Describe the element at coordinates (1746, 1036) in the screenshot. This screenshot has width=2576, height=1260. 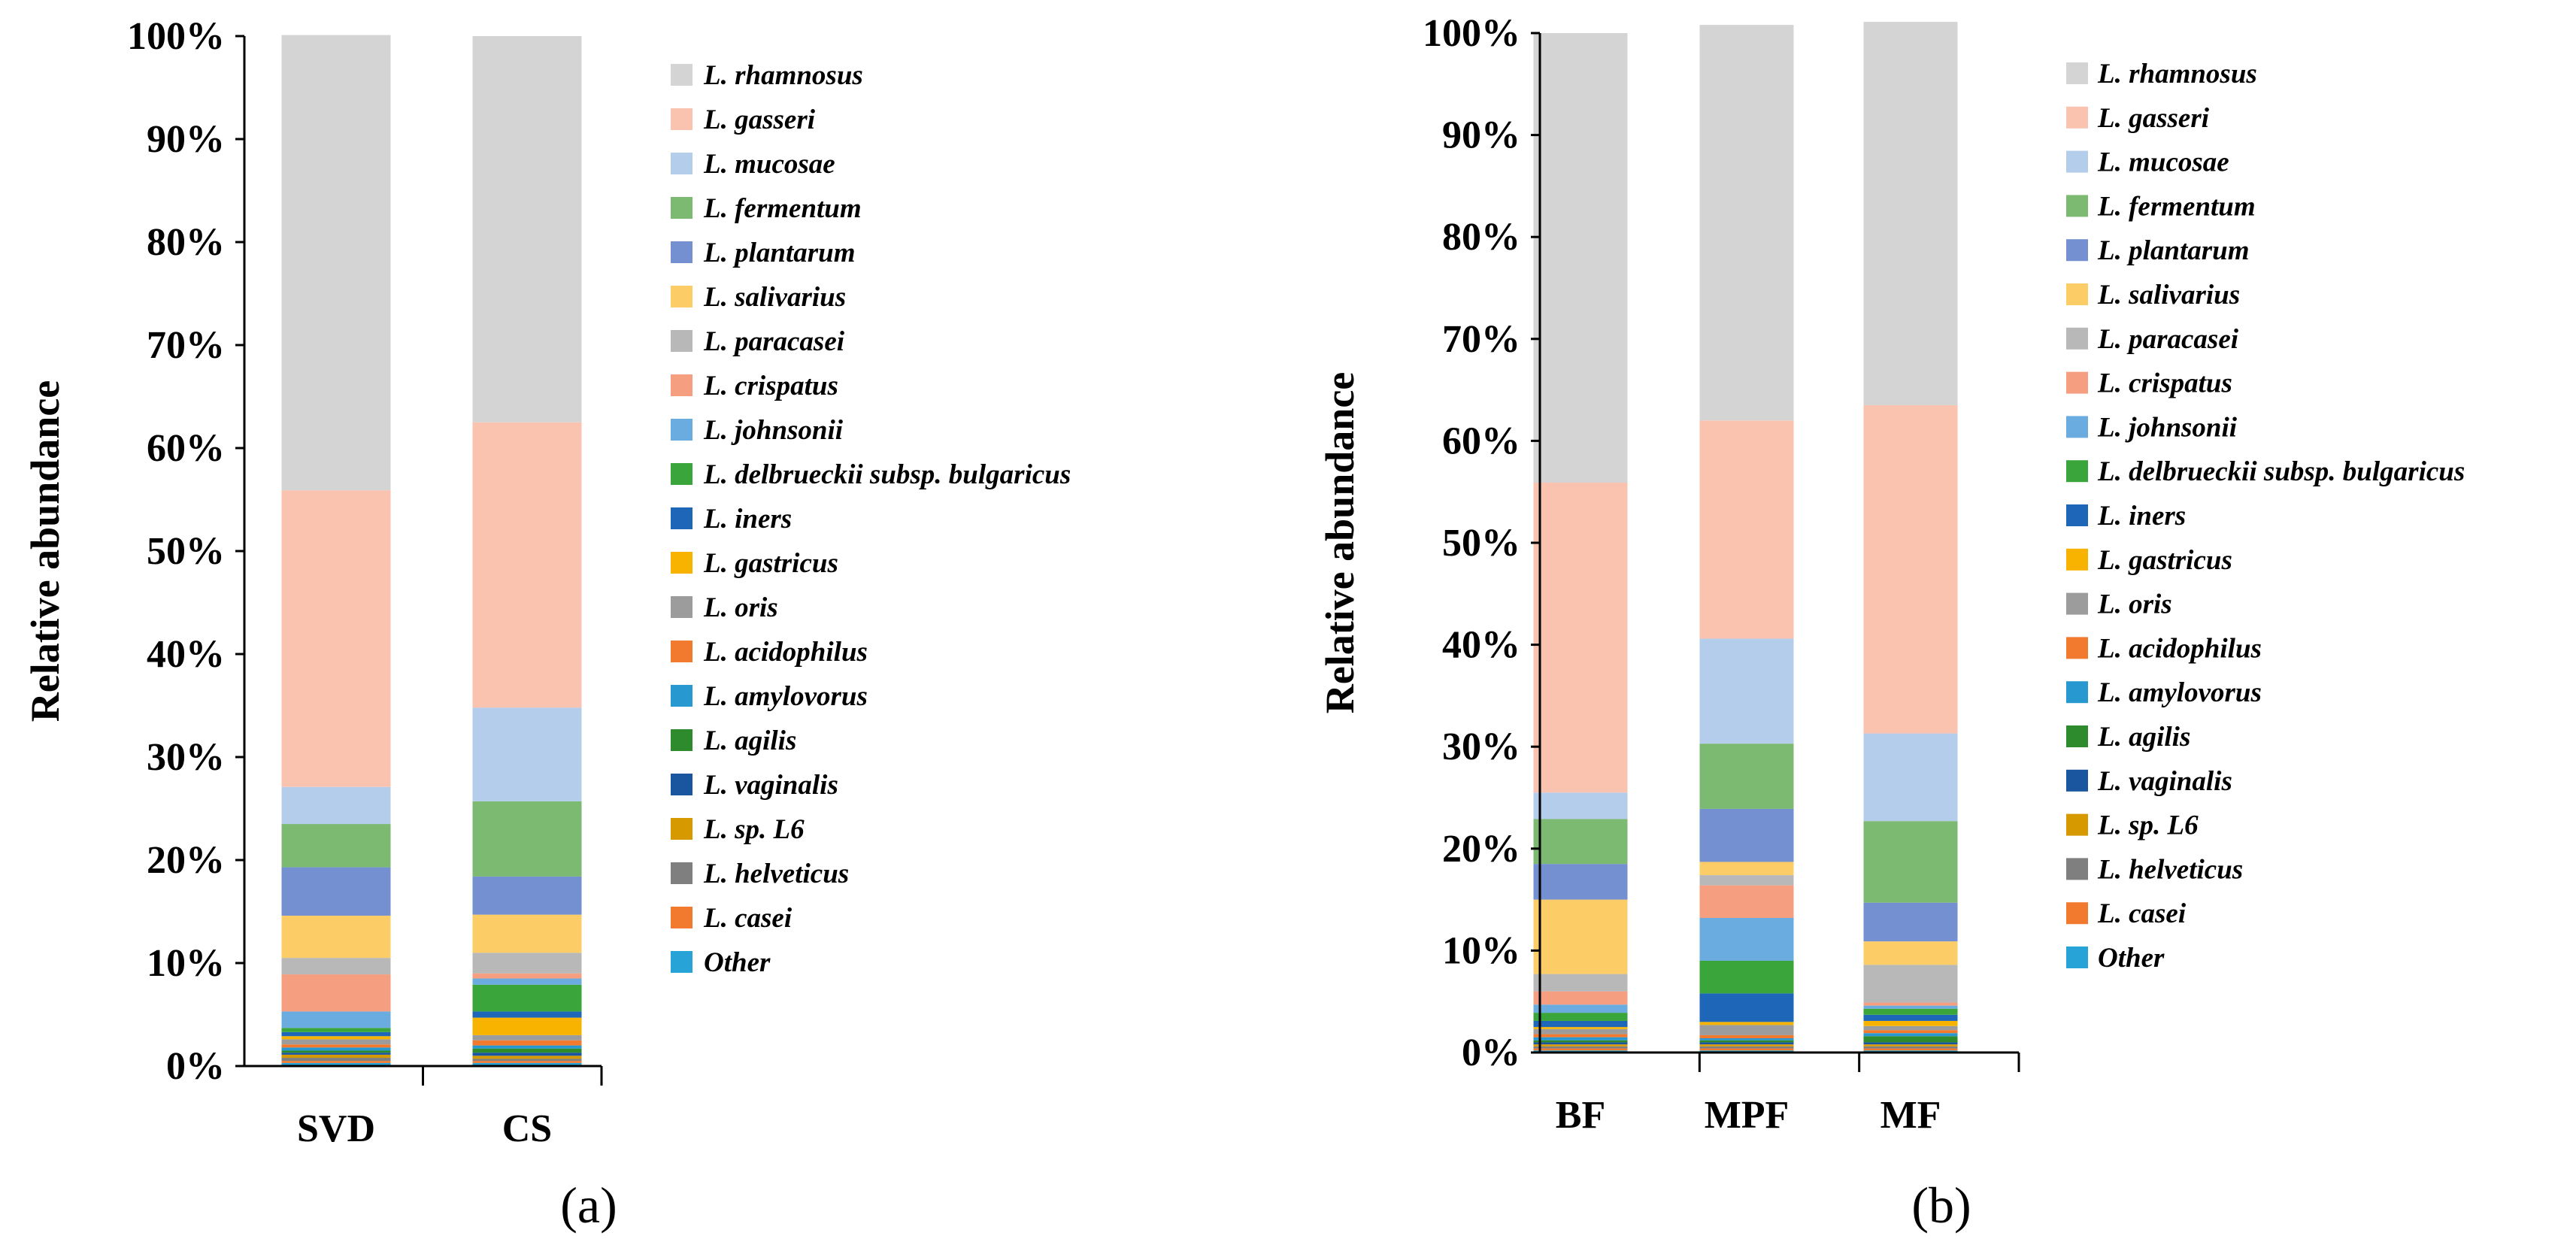
I see `bar-segment-mpf-l-acidophilus` at that location.